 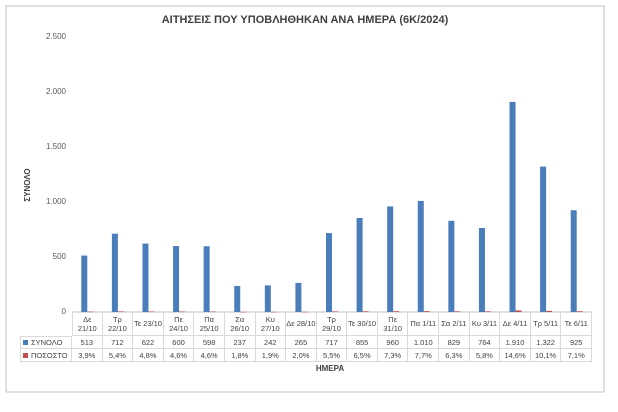 I want to click on category-cell: Δε 28/10, so click(x=301, y=324).